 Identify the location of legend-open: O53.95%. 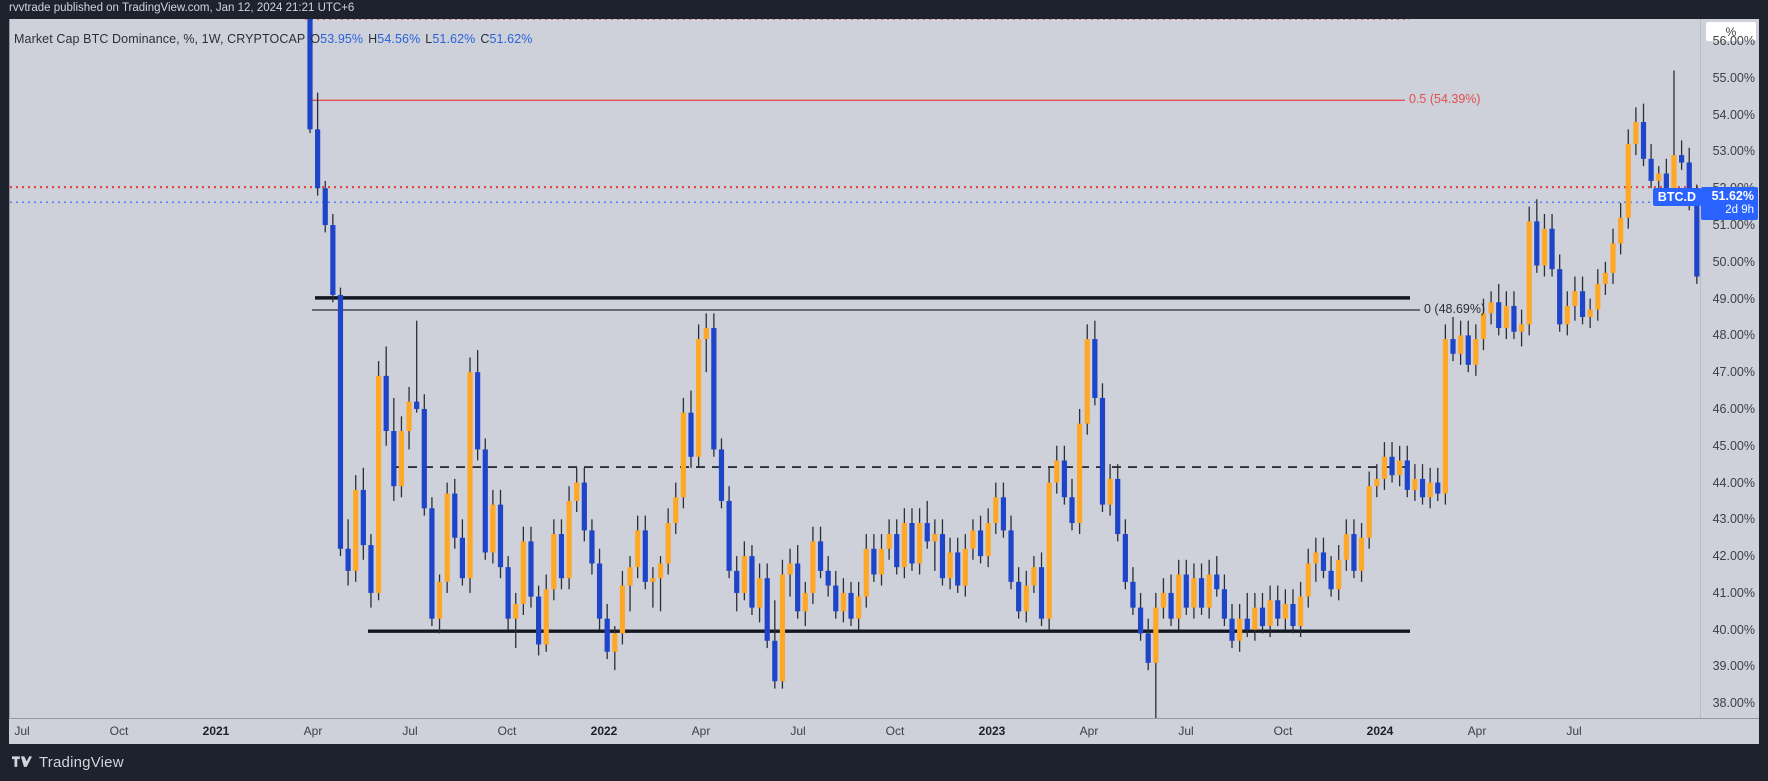
(337, 39).